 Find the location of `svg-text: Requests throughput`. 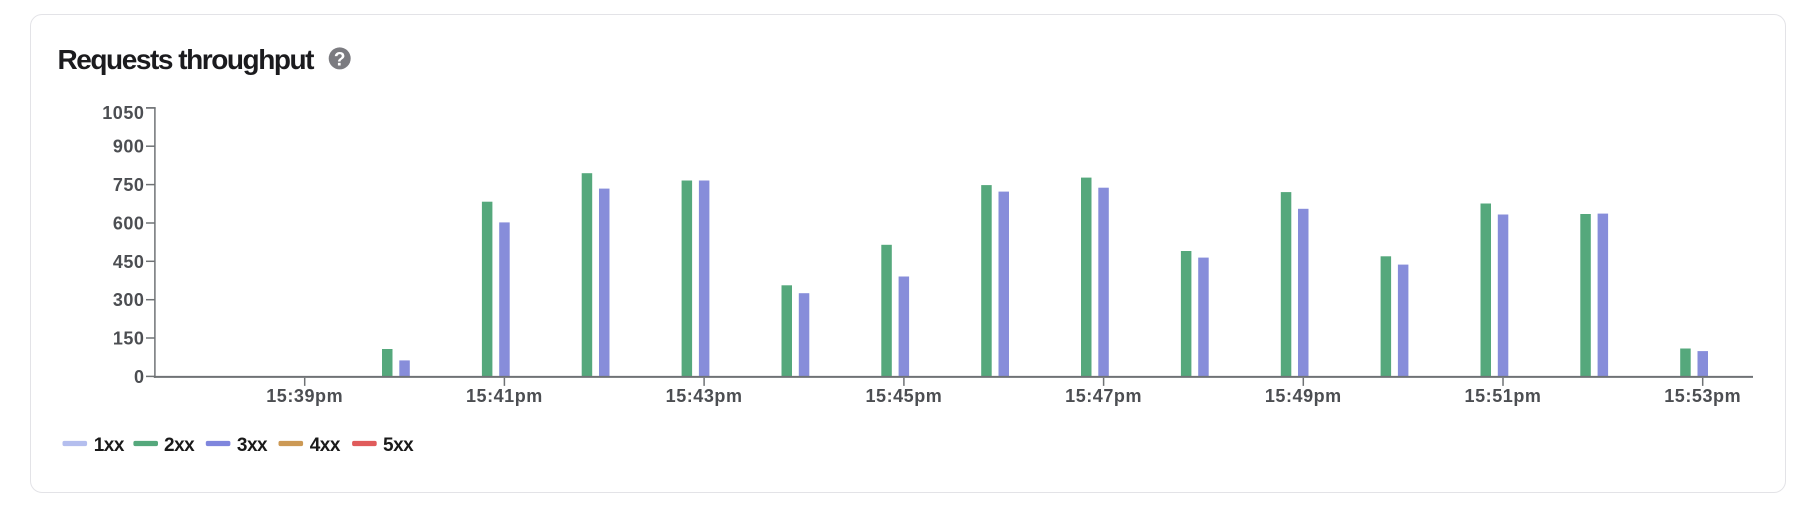

svg-text: Requests throughput is located at coordinates (186, 59).